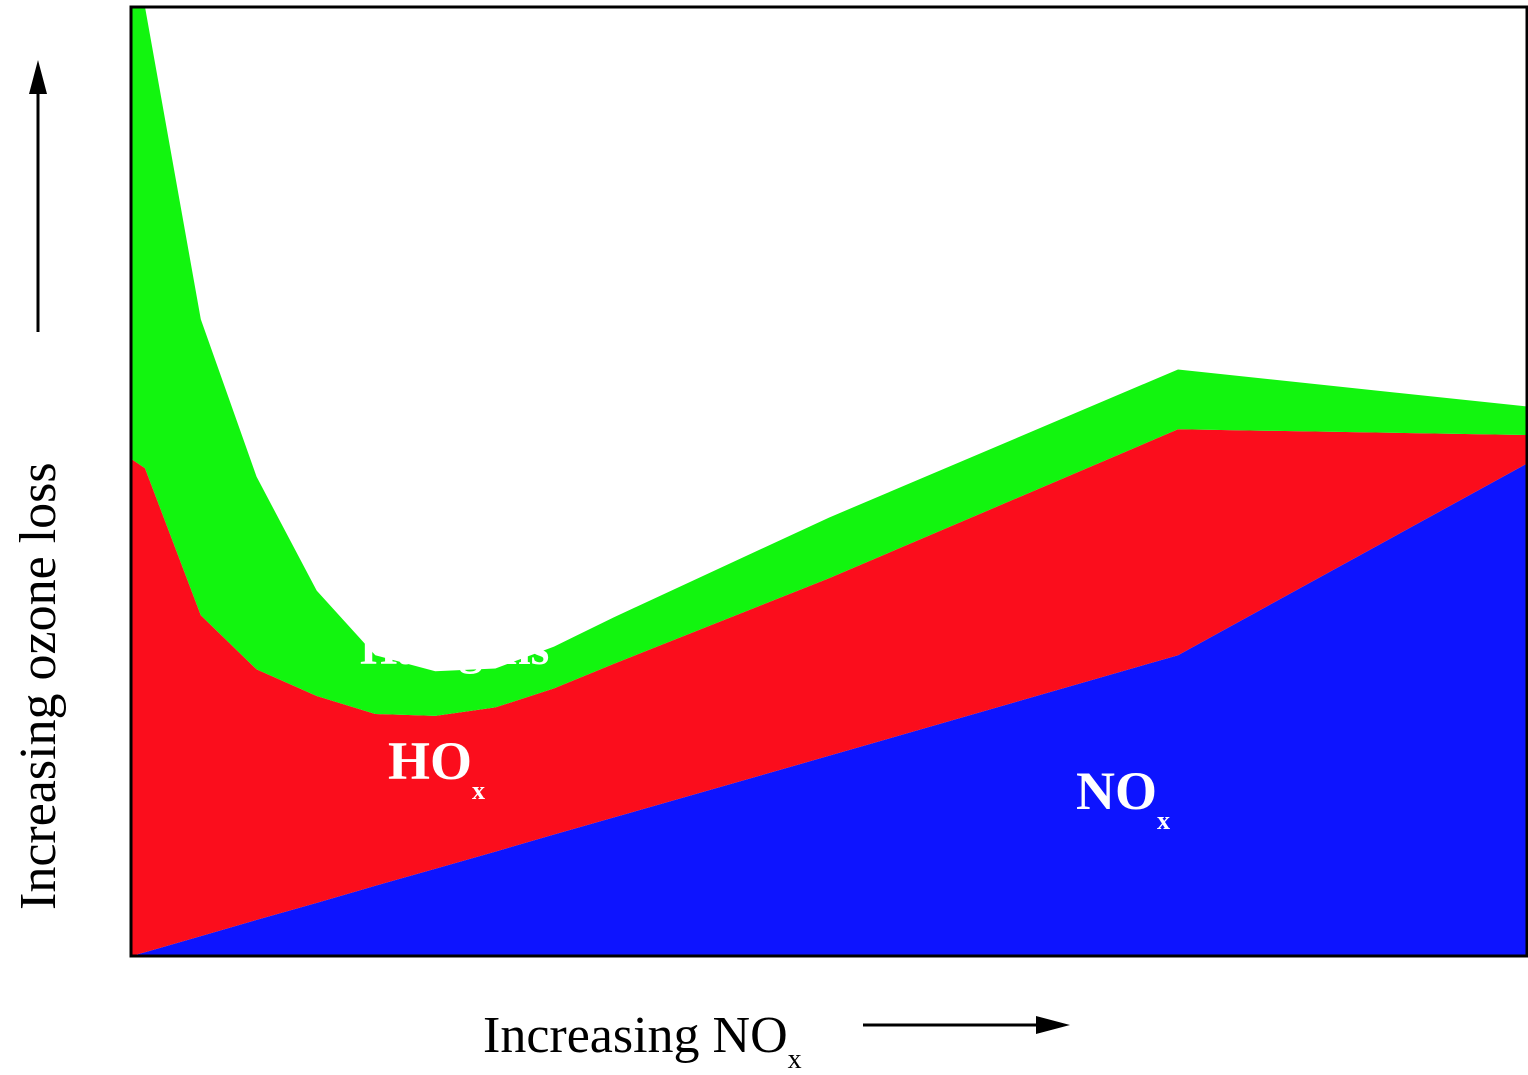 The image size is (1528, 1075). Describe the element at coordinates (1123, 798) in the screenshot. I see `series-label-nox: NOx` at that location.